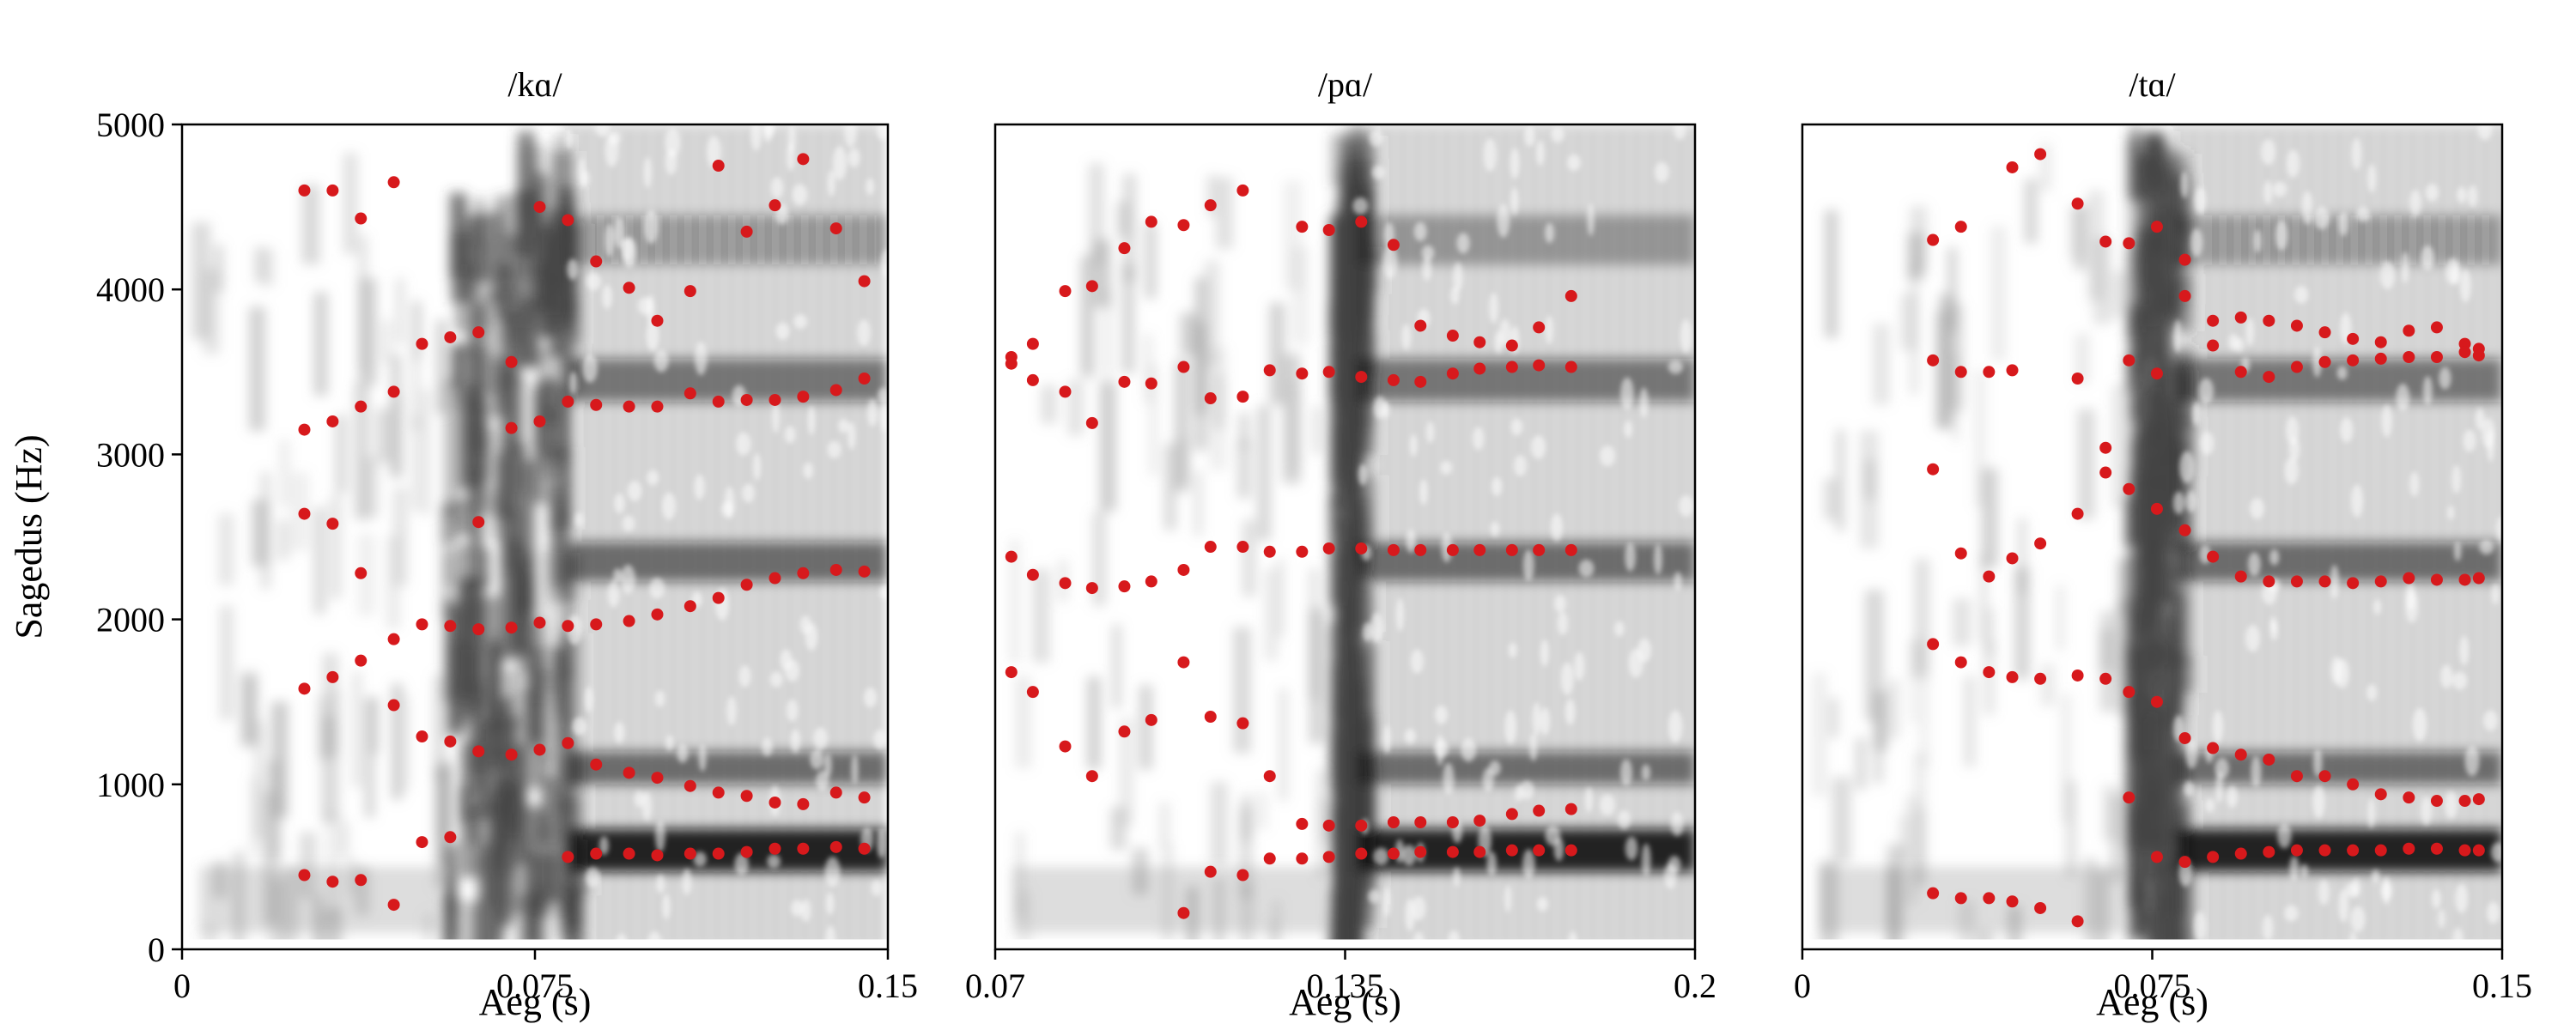 The image size is (2576, 1030). What do you see at coordinates (130, 289) in the screenshot?
I see `y-tick-label: 4000` at bounding box center [130, 289].